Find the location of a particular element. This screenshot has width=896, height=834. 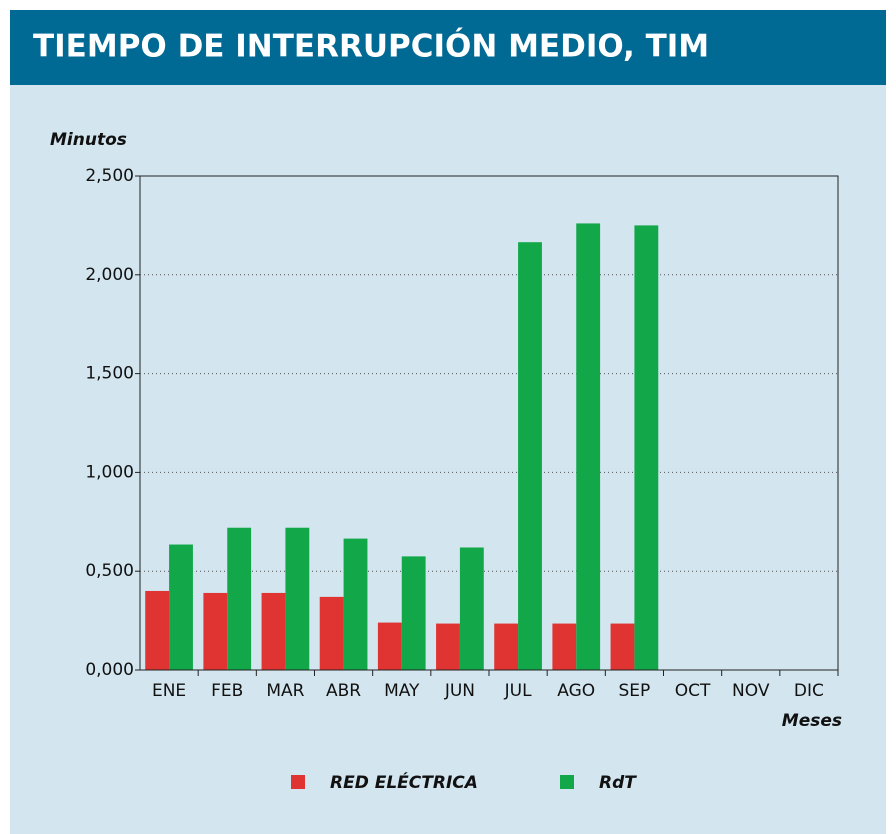

x-tick-label: ABR is located at coordinates (343, 691).